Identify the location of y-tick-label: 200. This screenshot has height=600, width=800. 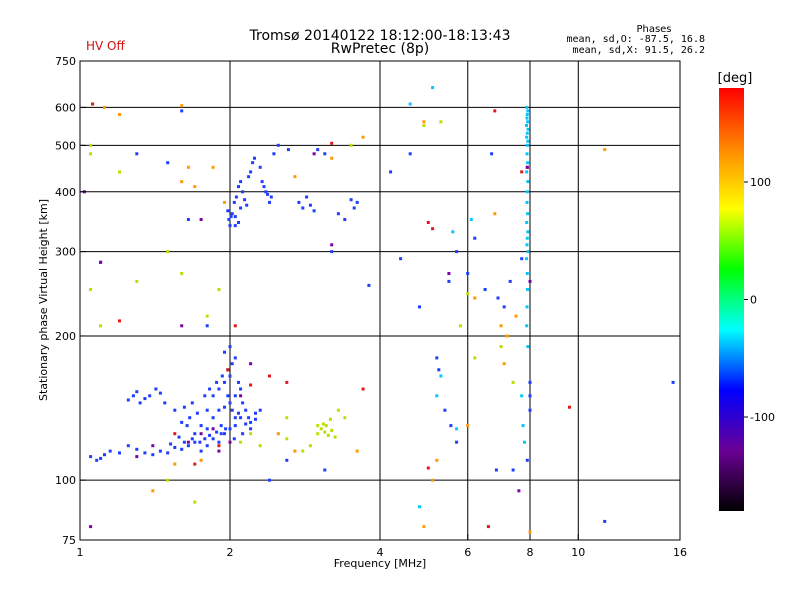
(65, 336).